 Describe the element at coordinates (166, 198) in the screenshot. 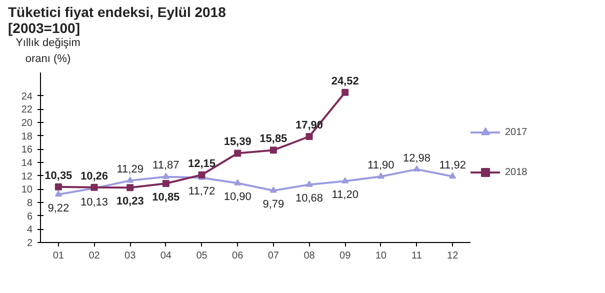

I see `data-label: 10,85` at that location.